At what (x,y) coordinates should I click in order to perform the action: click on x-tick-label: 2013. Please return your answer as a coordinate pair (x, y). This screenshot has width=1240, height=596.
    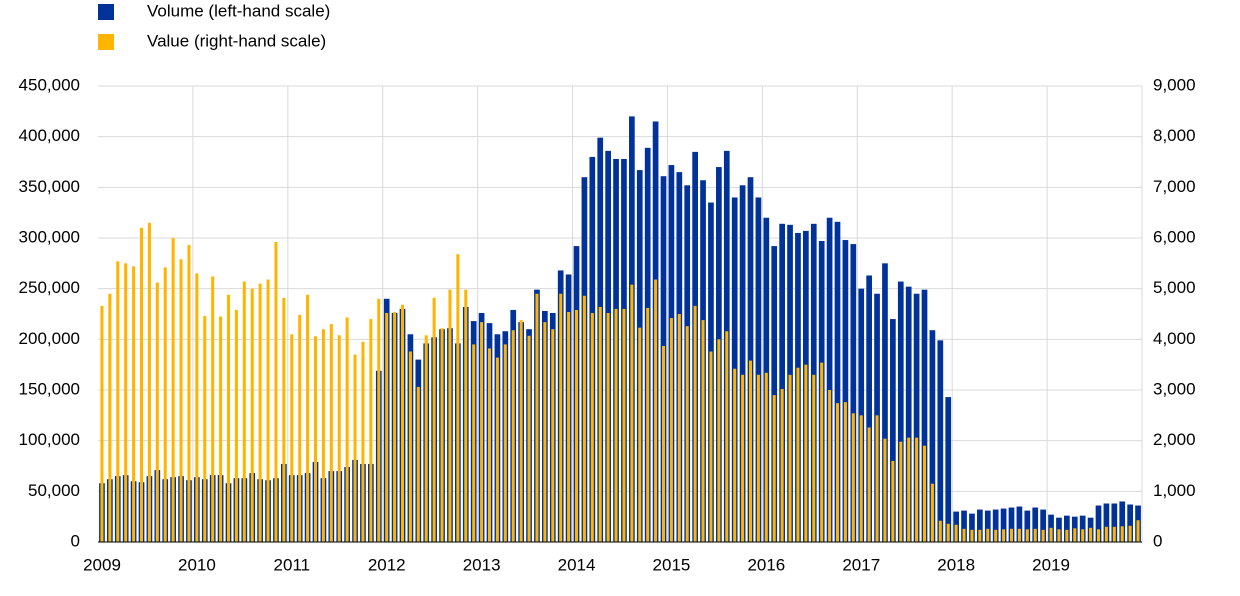
    Looking at the image, I should click on (482, 564).